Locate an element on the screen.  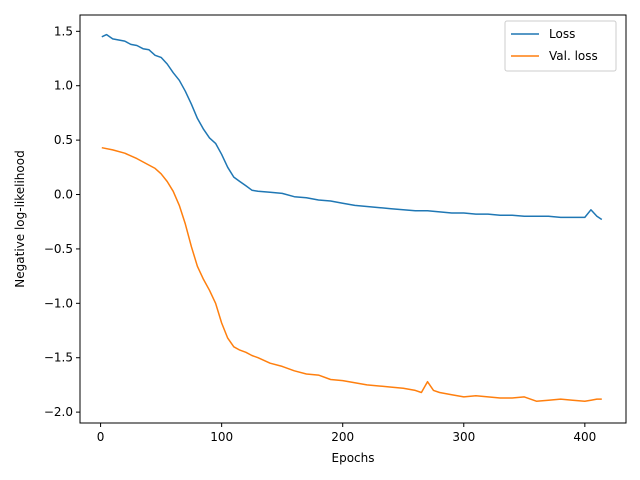
x-tick-label: 0 is located at coordinates (101, 437).